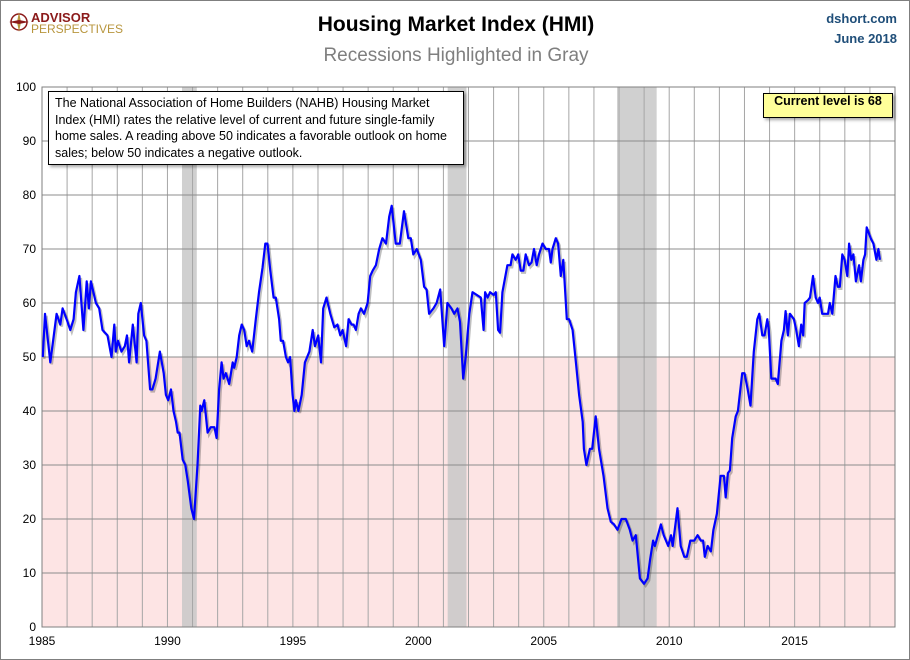 Image resolution: width=910 pixels, height=660 pixels. Describe the element at coordinates (456, 55) in the screenshot. I see `chart-subtitle: Recessions Highlighted in Gray` at that location.